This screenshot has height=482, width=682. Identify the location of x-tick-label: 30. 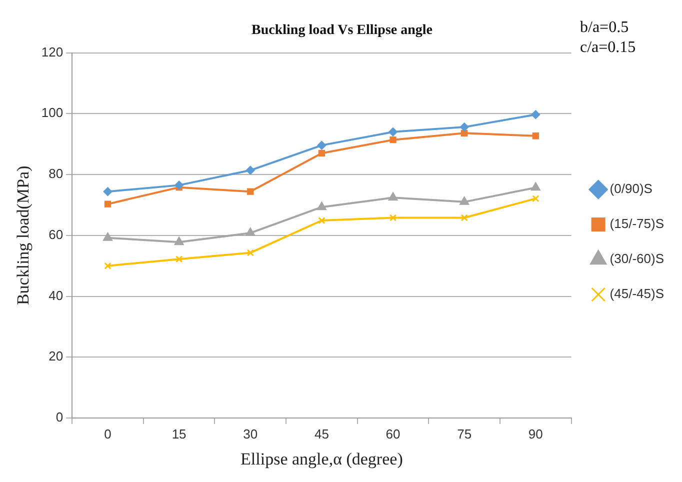
(250, 434).